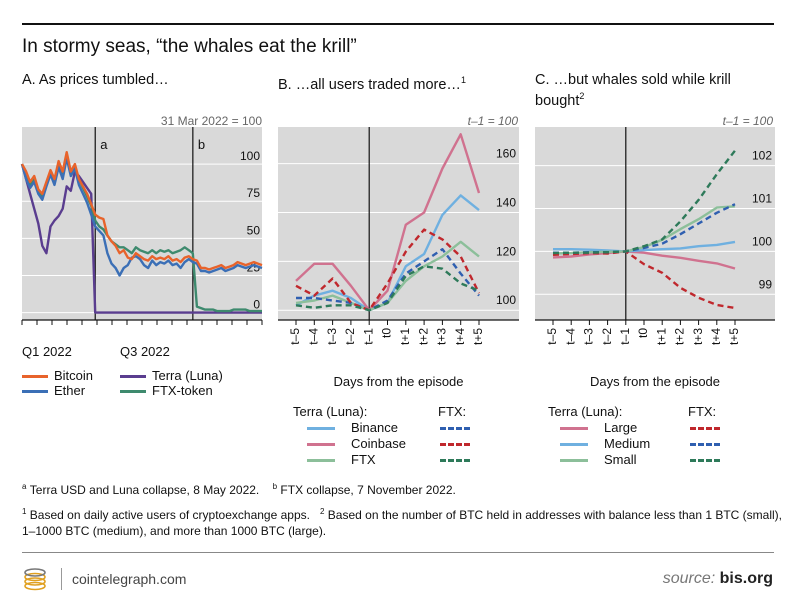 This screenshot has height=611, width=793. What do you see at coordinates (552, 336) in the screenshot?
I see `chart-c-xtick-label-0: t–5` at bounding box center [552, 336].